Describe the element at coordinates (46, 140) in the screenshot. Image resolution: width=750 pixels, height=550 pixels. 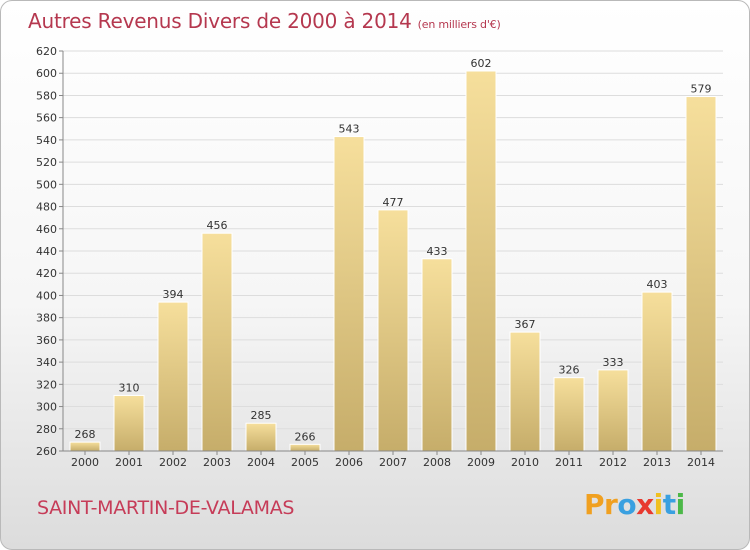
I see `y-tick-label: 540` at that location.